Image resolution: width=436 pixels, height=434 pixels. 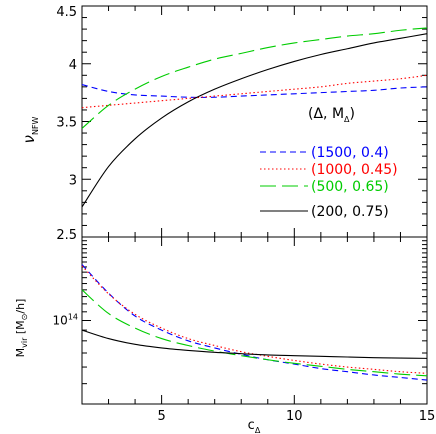 I want to click on bottom-x-tick-label: 5, so click(x=161, y=416).